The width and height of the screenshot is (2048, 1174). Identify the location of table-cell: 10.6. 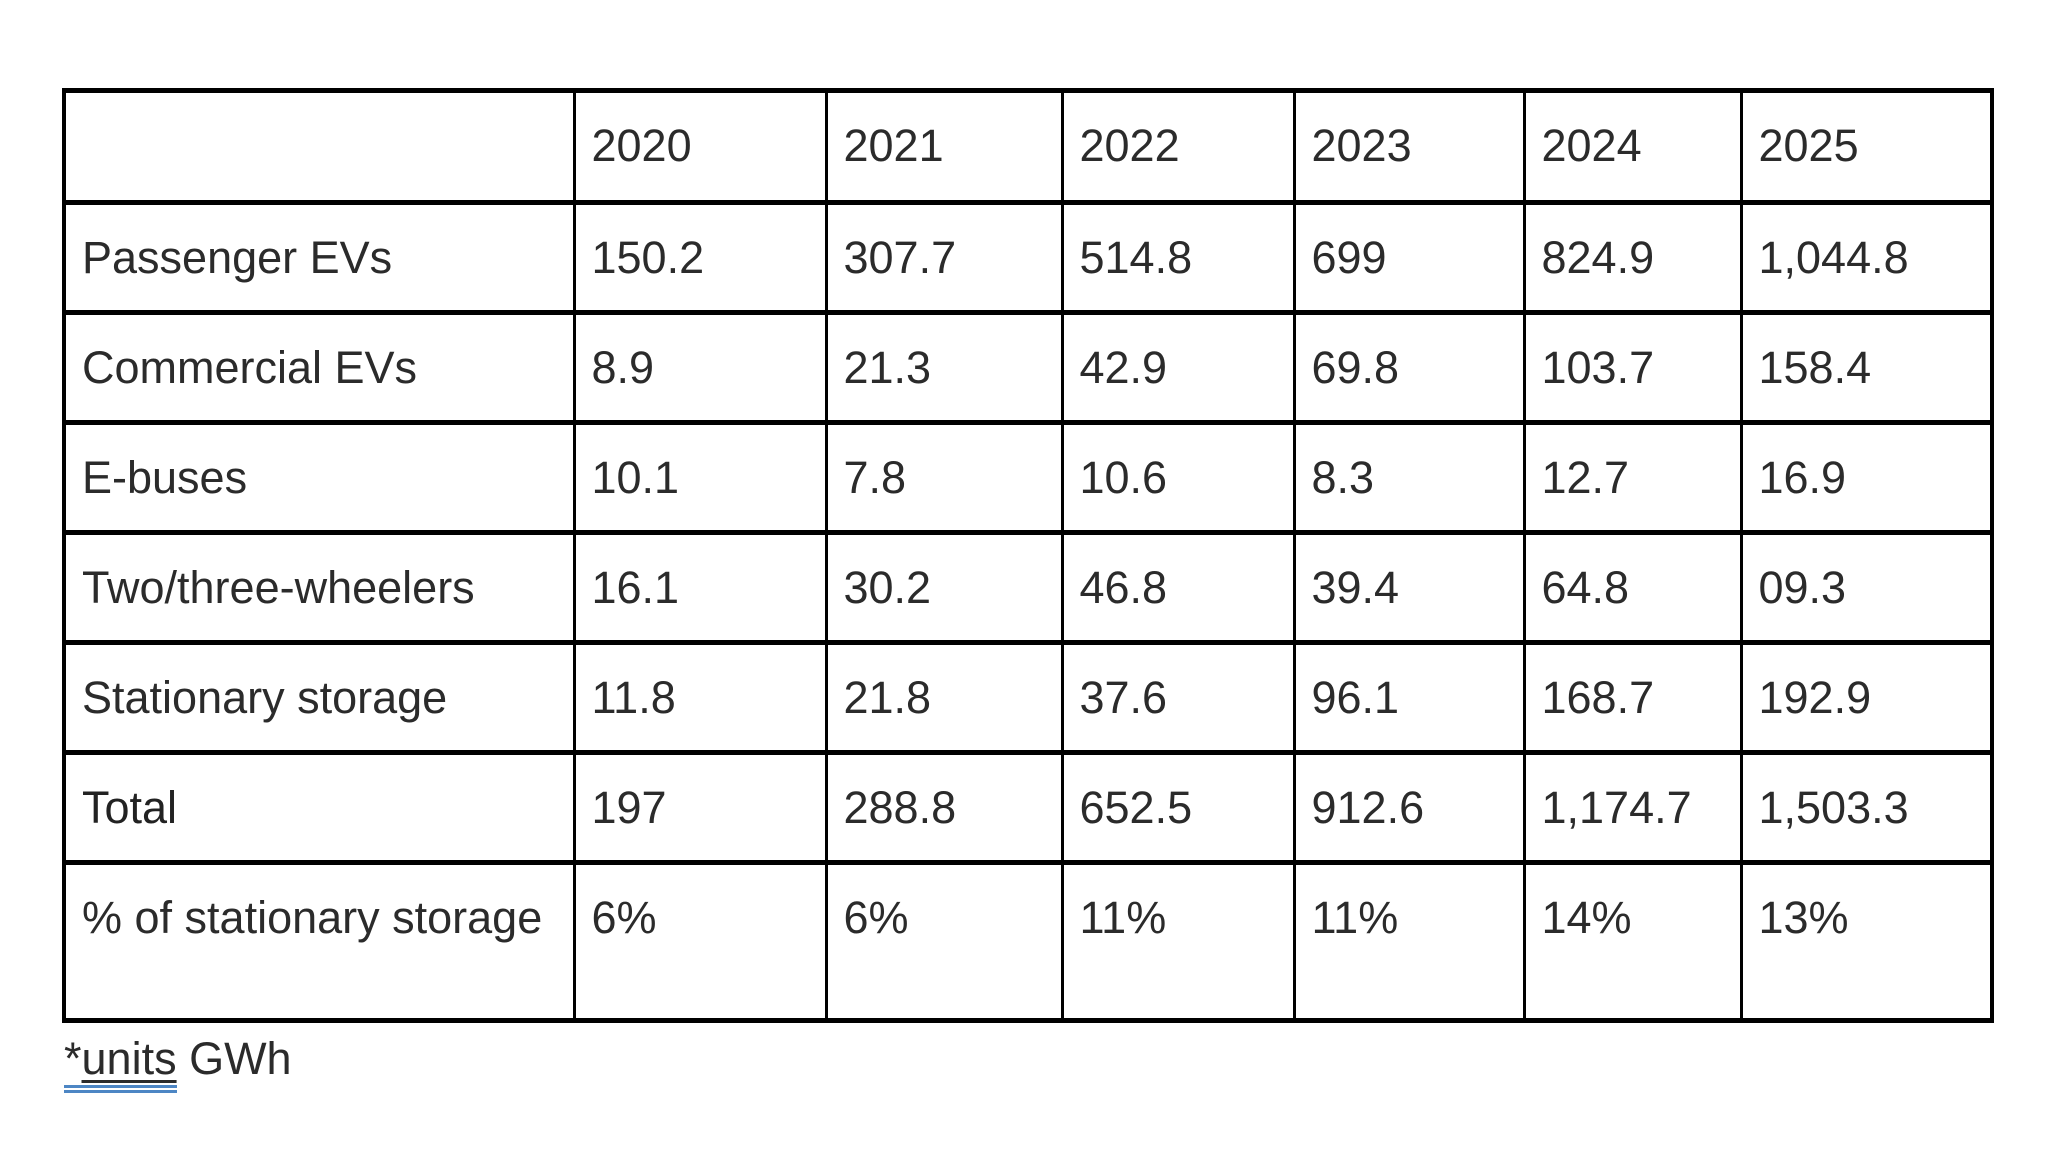
(1178, 477).